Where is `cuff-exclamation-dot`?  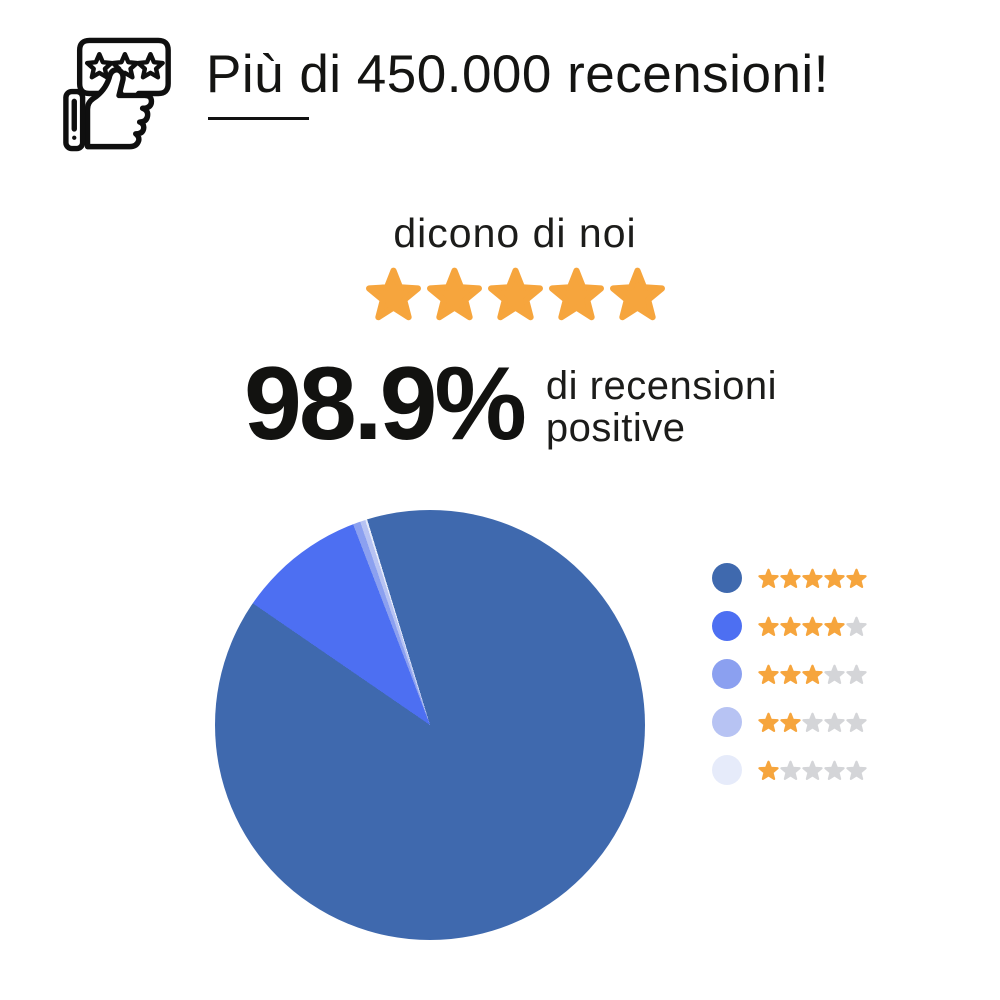 cuff-exclamation-dot is located at coordinates (74, 137).